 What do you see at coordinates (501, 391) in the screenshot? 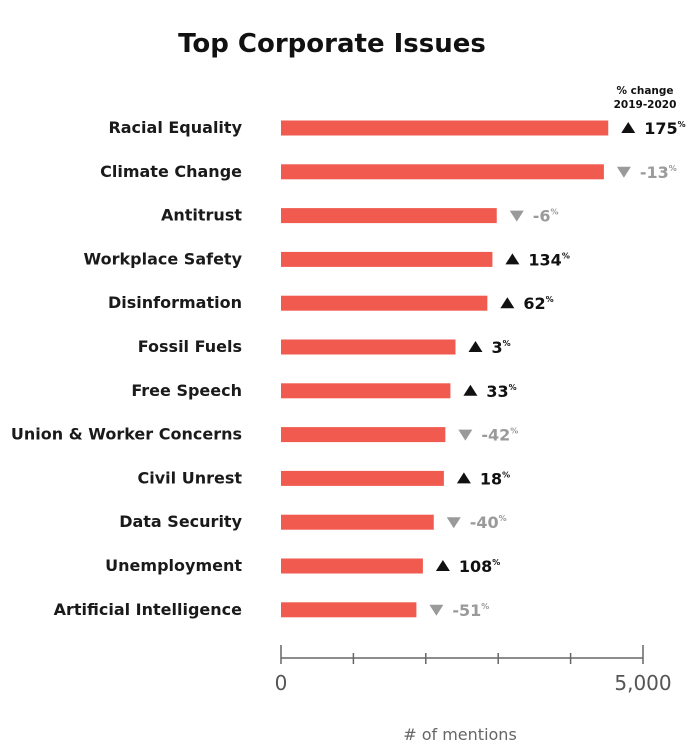
I see `change-label-free-speech: 33%` at bounding box center [501, 391].